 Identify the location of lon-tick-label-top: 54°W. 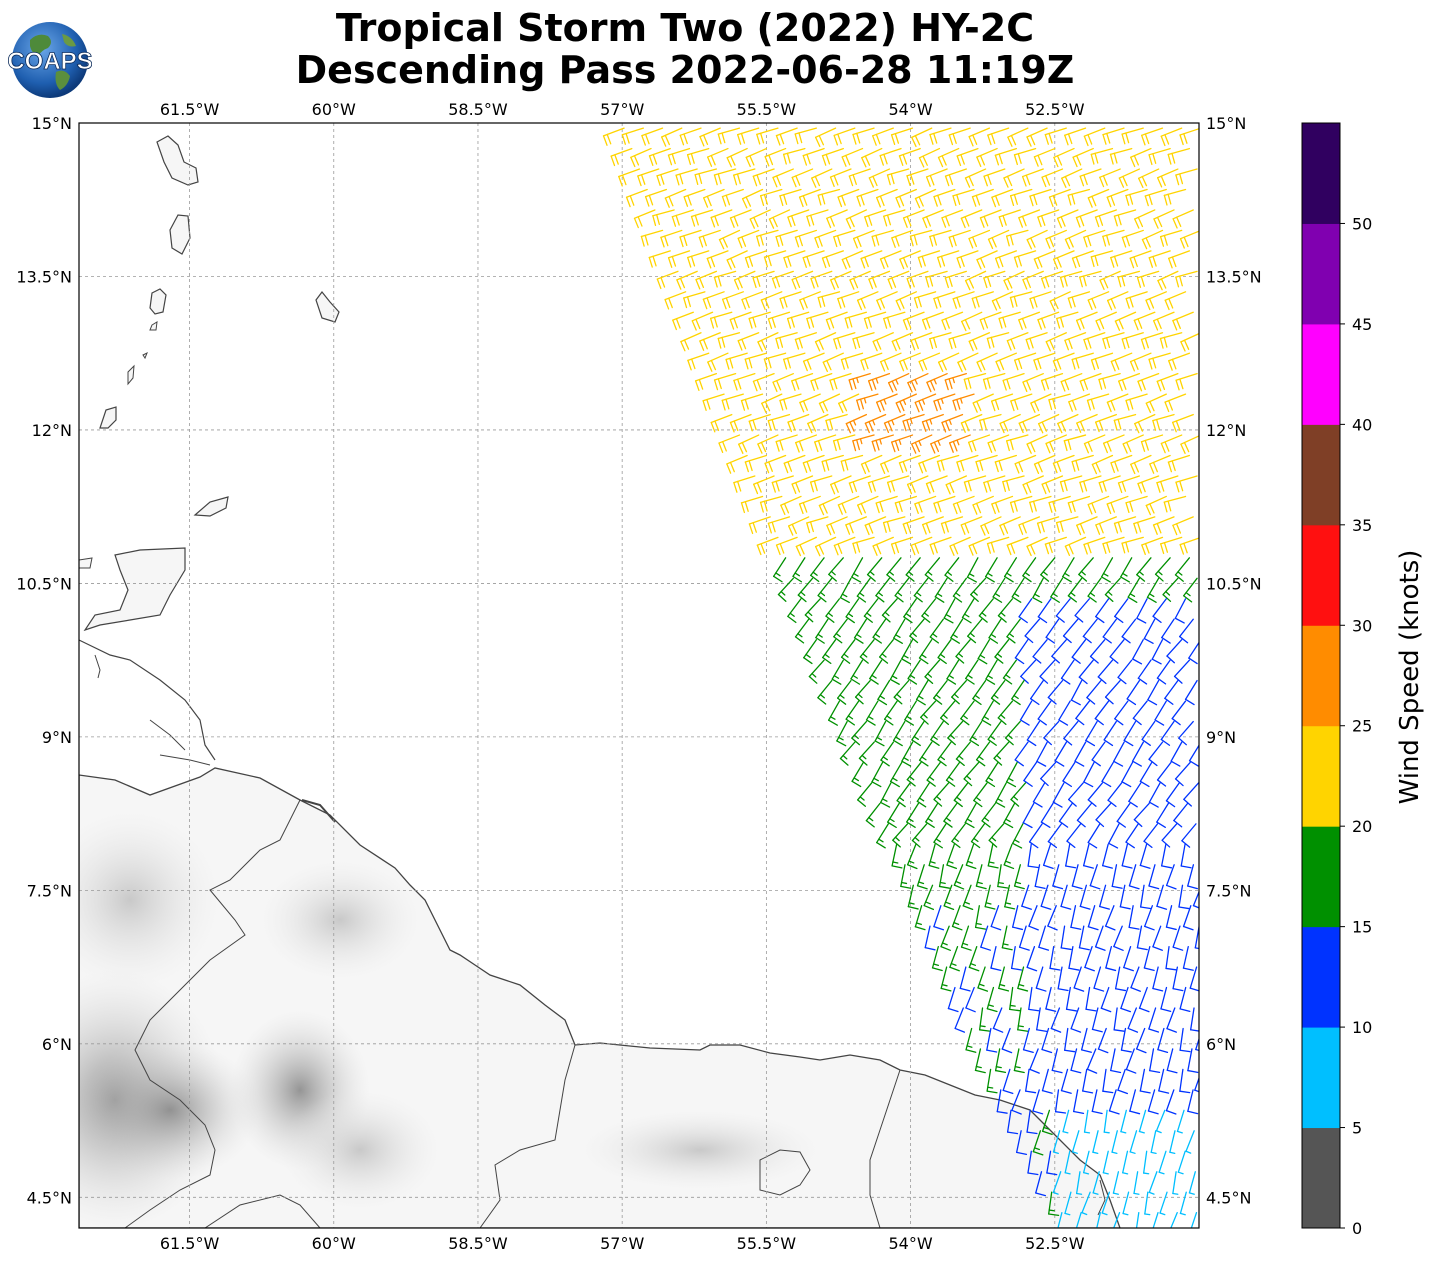
(910, 109).